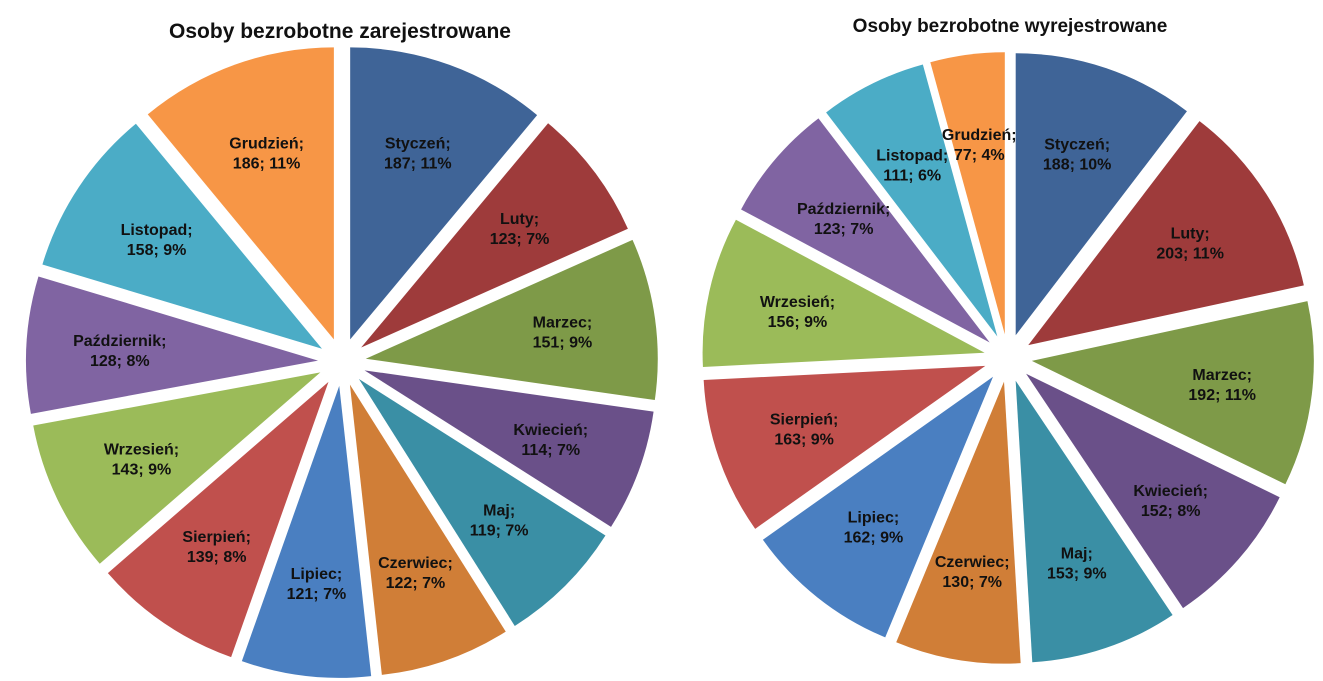  What do you see at coordinates (157, 240) in the screenshot?
I see `data-label: Listopad; 158; 9%` at bounding box center [157, 240].